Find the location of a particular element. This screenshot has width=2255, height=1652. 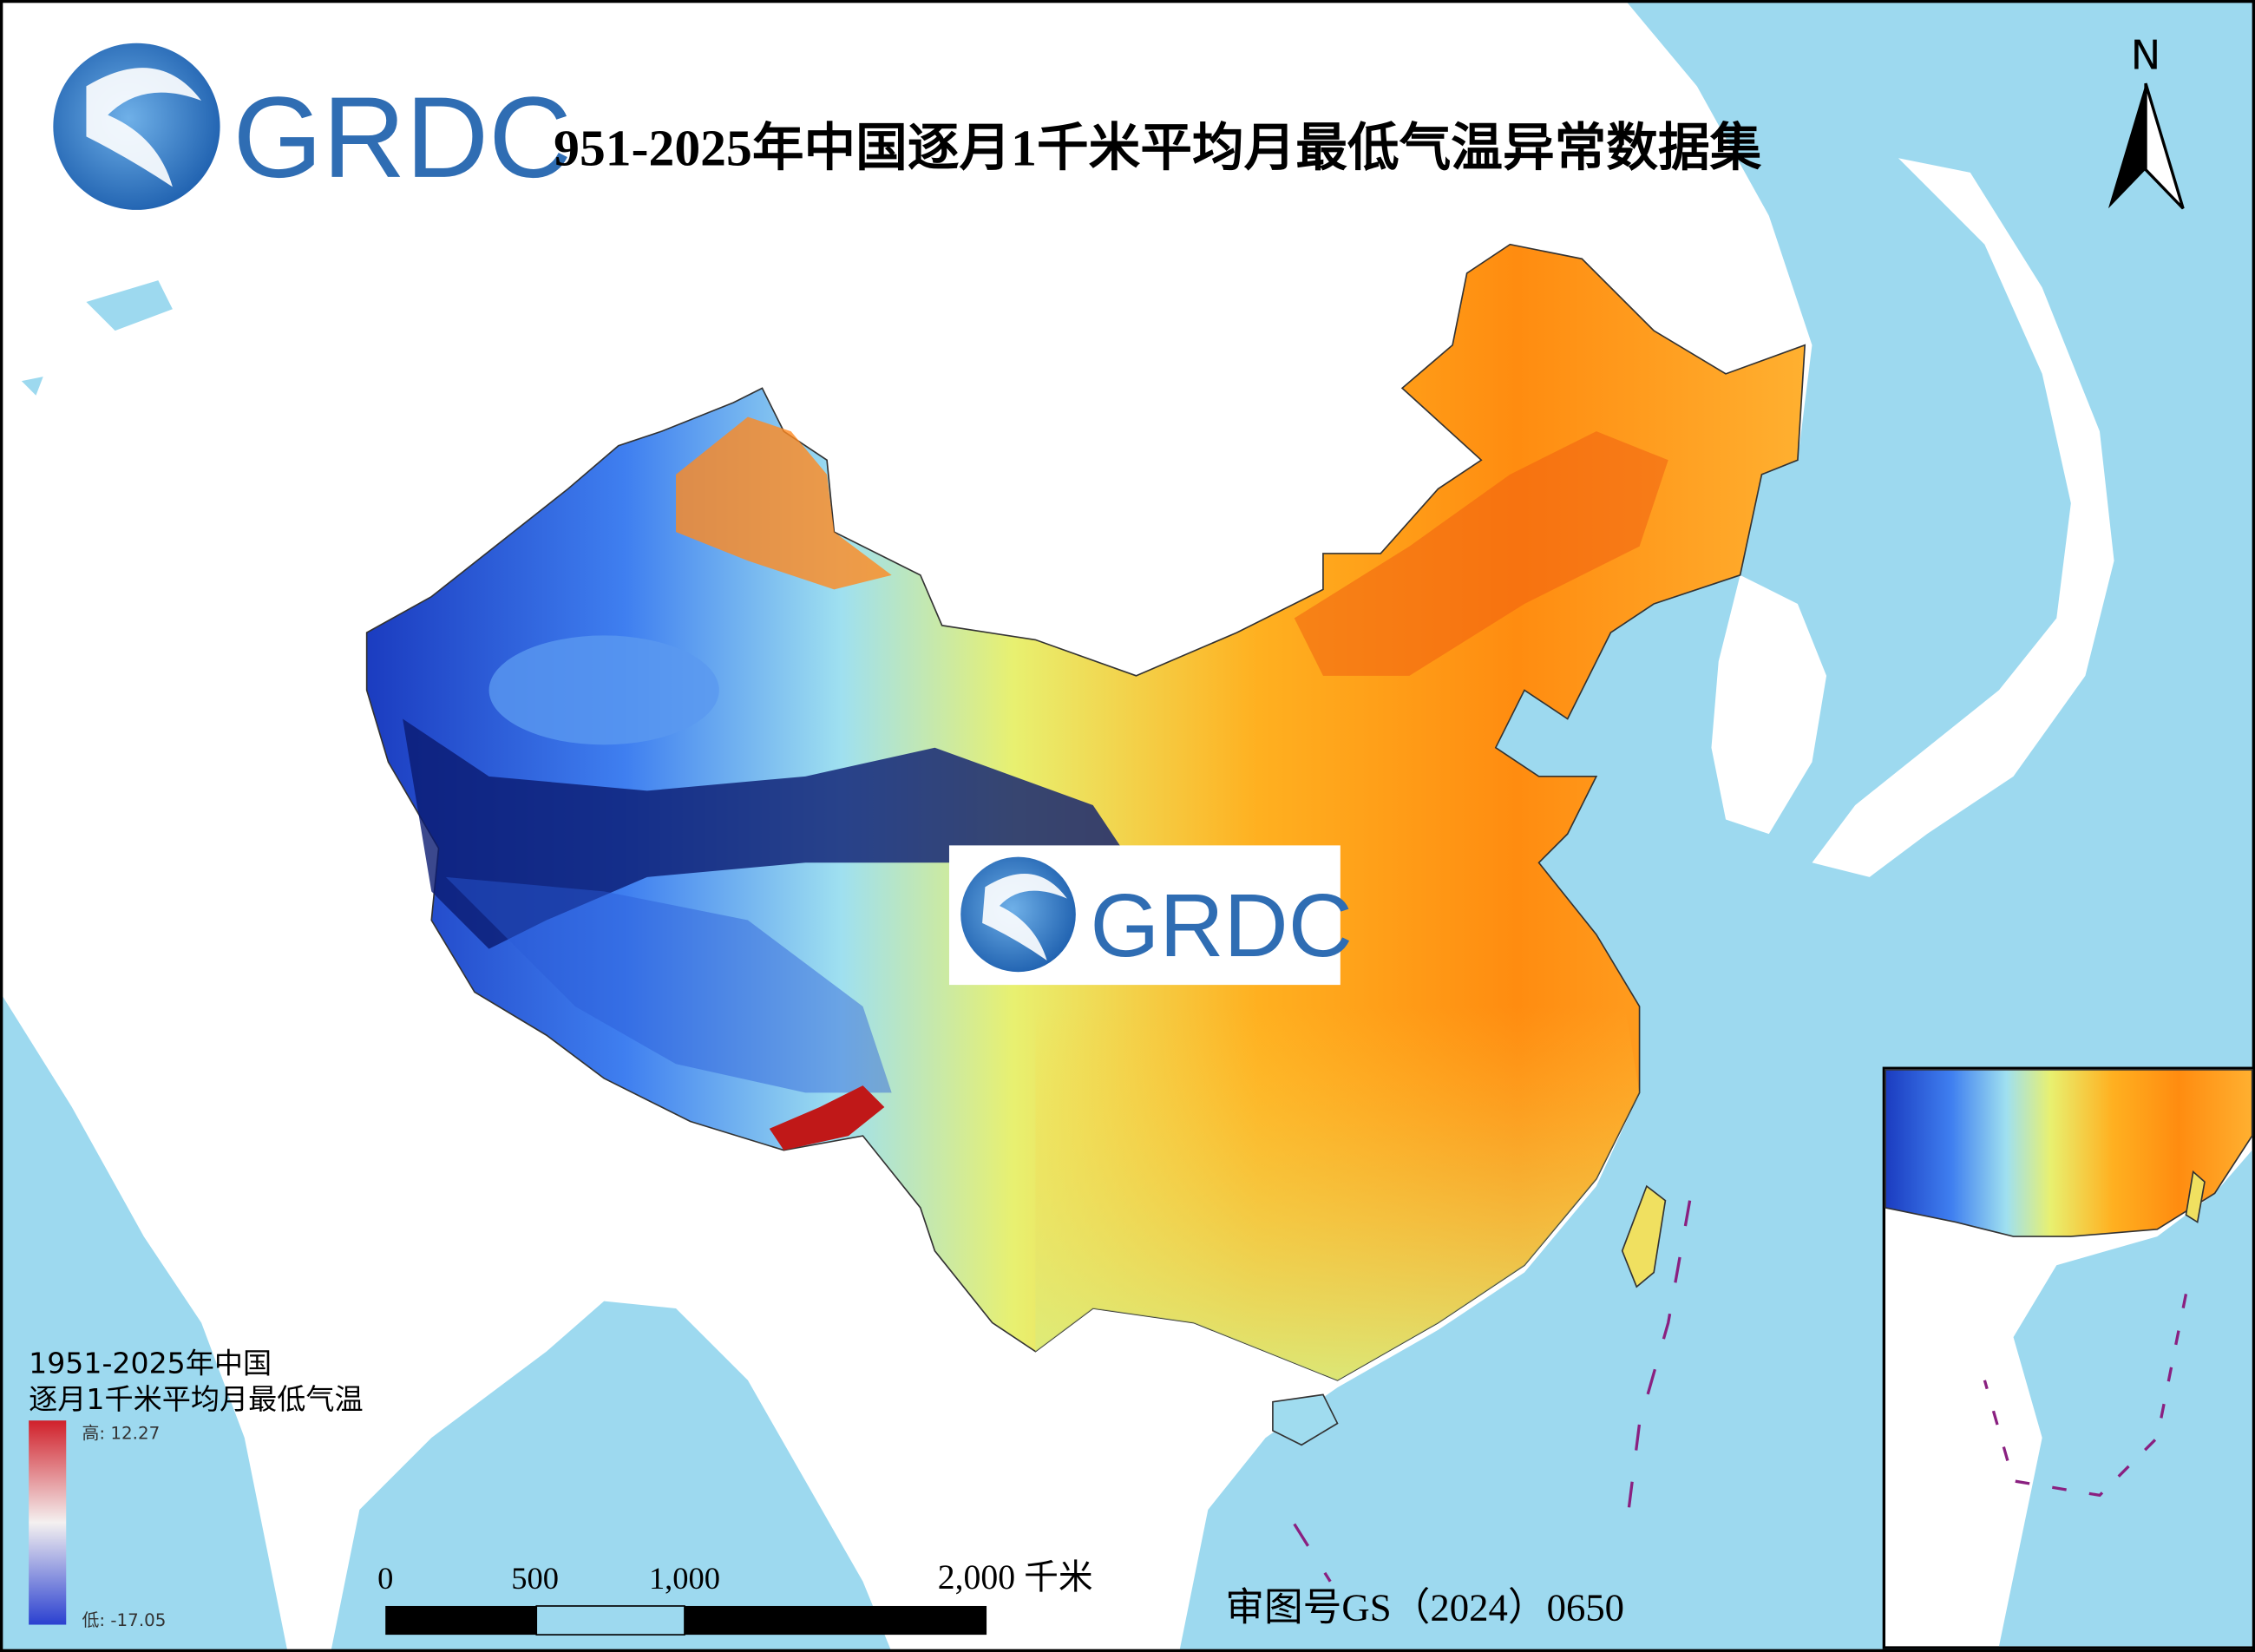

legend-title: 1951-2025年中国 is located at coordinates (150, 1364).